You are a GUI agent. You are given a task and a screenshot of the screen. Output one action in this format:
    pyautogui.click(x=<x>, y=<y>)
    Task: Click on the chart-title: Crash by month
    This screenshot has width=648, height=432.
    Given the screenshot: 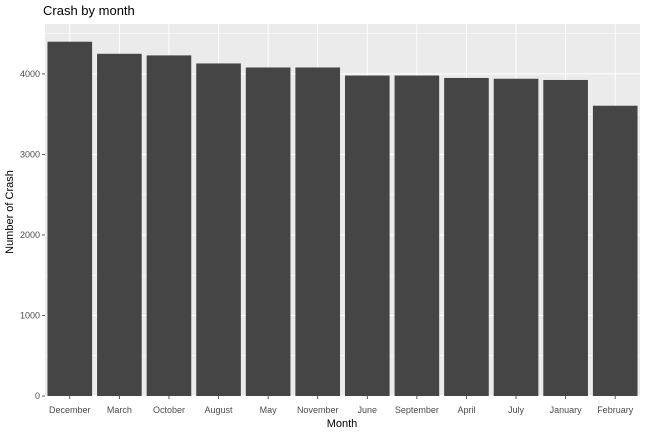 What is the action you would take?
    pyautogui.click(x=89, y=10)
    